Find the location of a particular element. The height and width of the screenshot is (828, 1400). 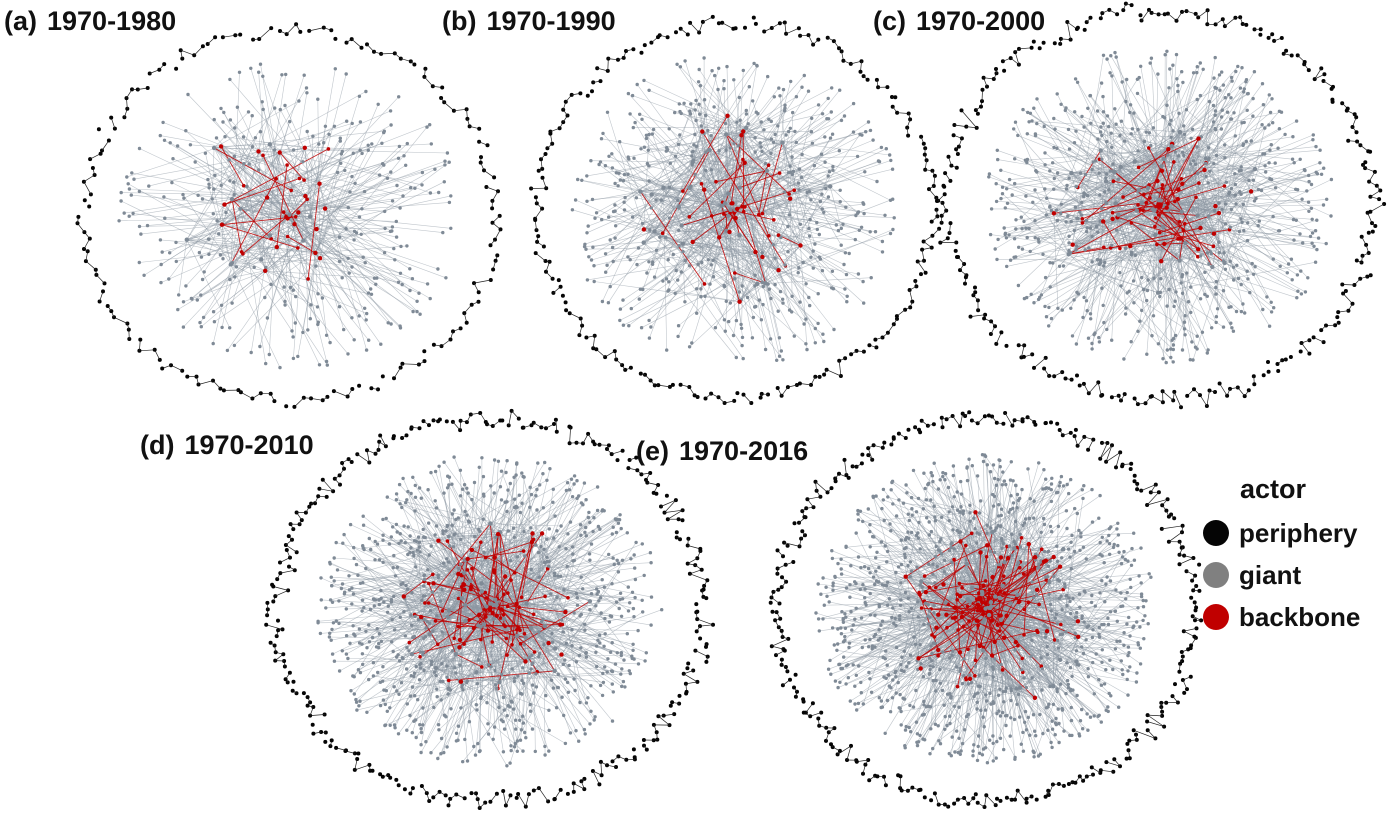

legend: actor periphery giant backbone is located at coordinates (1295, 558).